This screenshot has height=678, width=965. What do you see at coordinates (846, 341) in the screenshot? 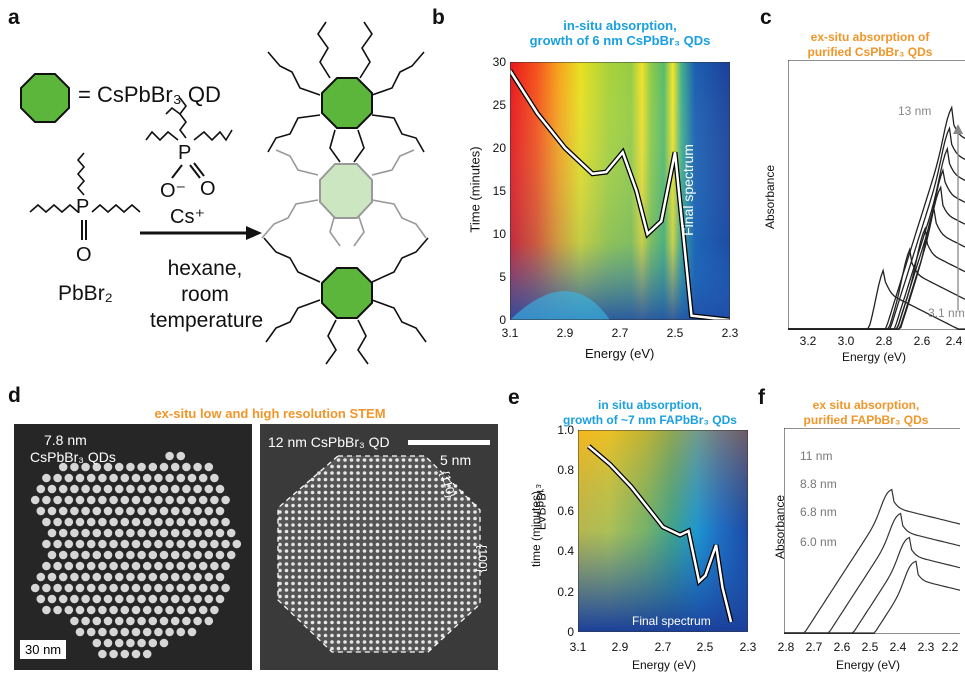
I see `c-xtick: 3.0` at bounding box center [846, 341].